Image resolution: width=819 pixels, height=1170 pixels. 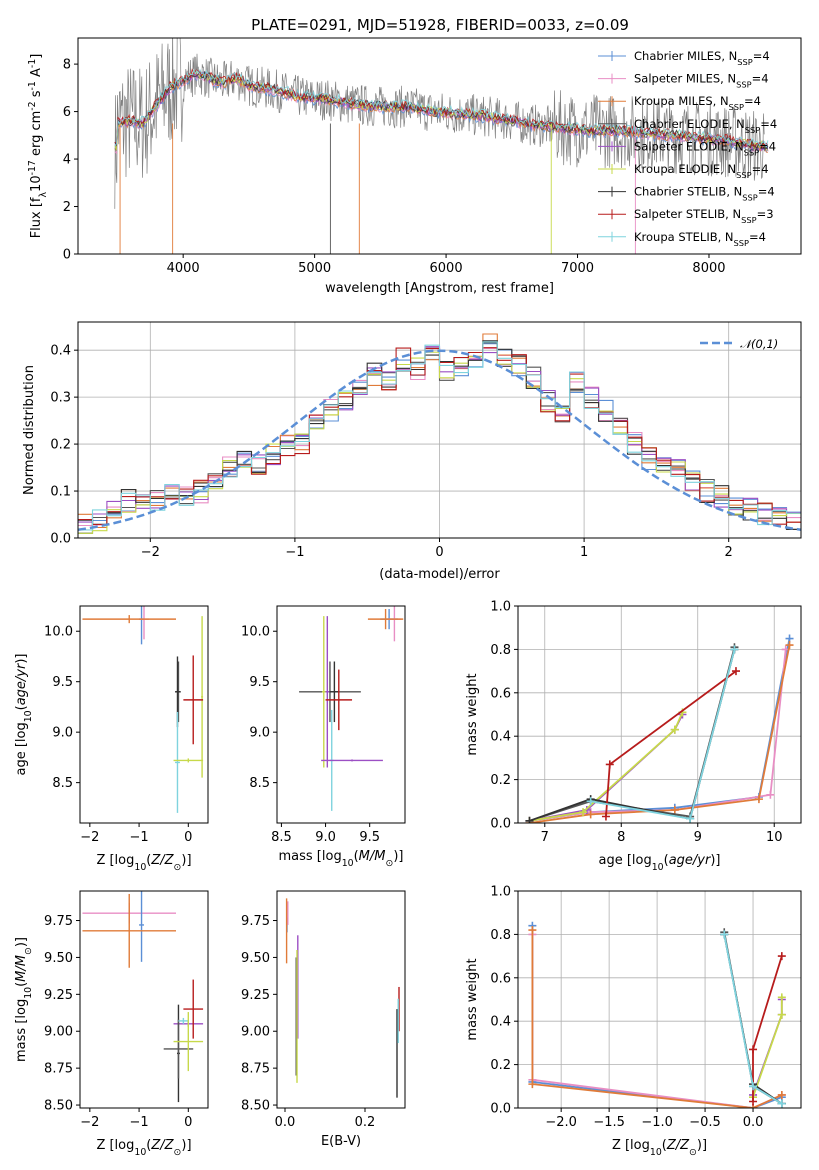 I want to click on x-tick-label: −1.0, so click(x=657, y=1122).